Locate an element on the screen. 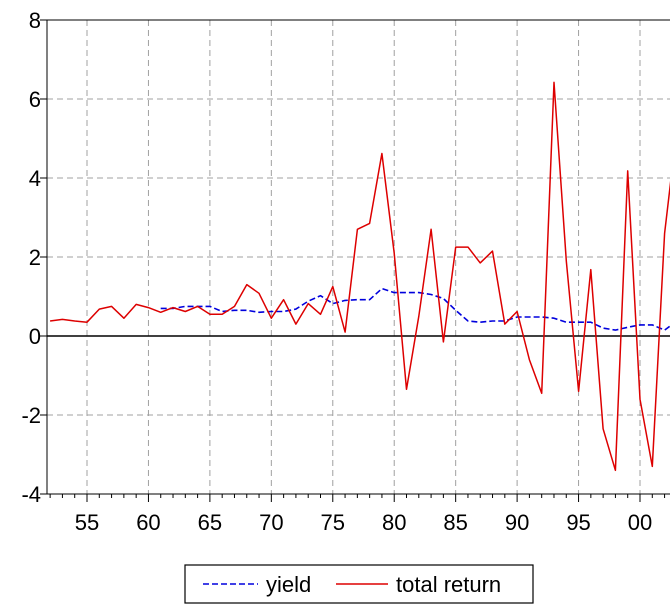 This screenshot has width=670, height=607. x-tick-label: 70 is located at coordinates (271, 522).